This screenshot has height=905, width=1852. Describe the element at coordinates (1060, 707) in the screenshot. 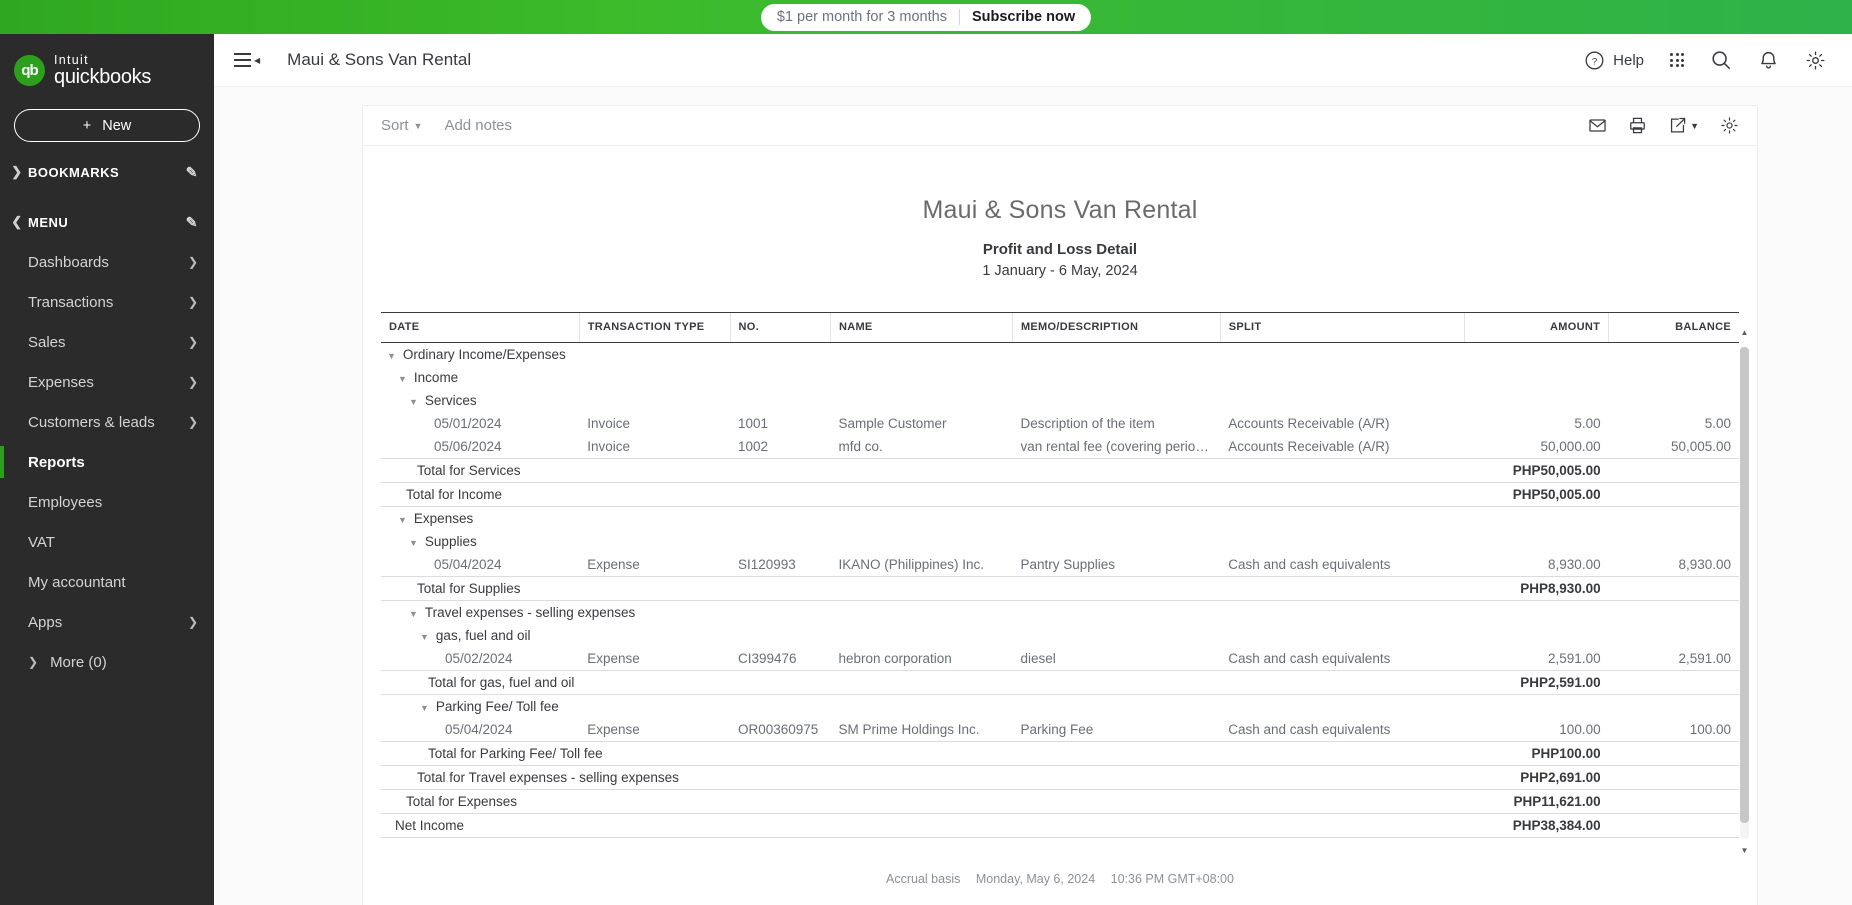

I see `report-group-row: ▼ Parking Fee/ Toll fee` at that location.